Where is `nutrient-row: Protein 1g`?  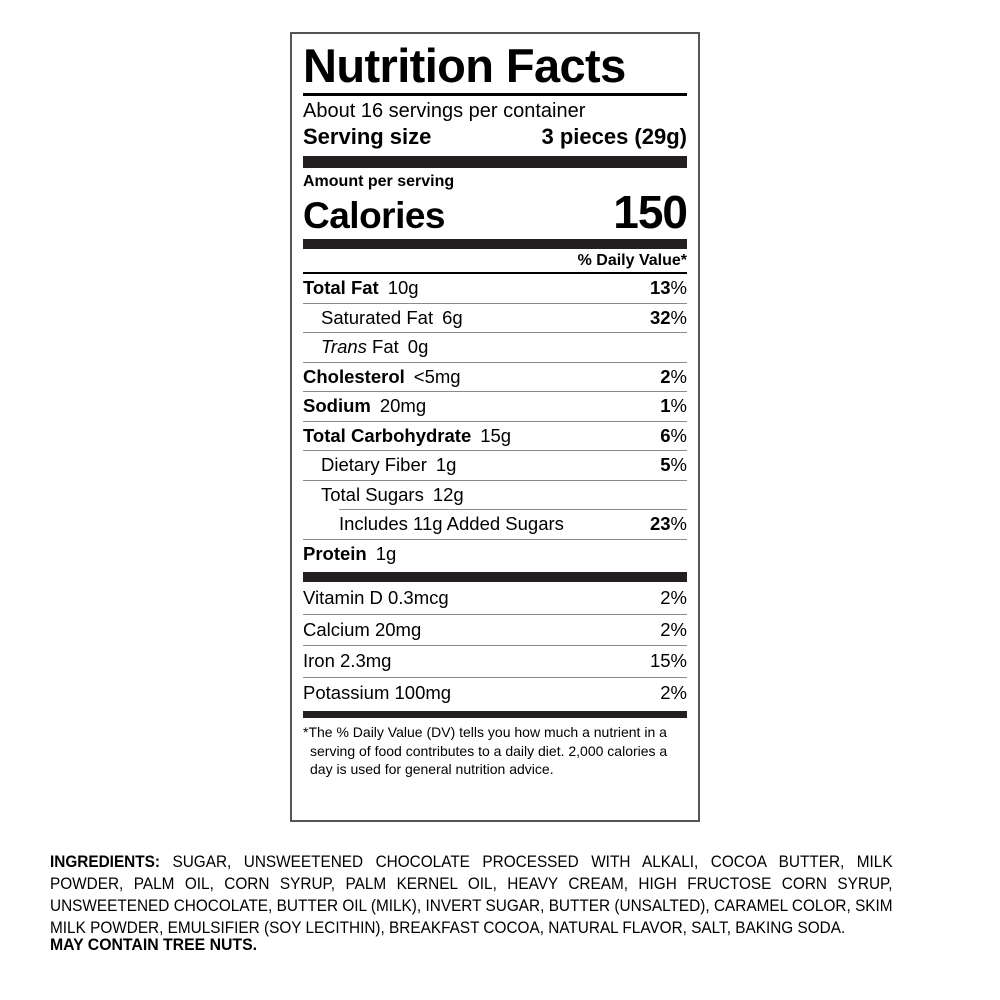 nutrient-row: Protein 1g is located at coordinates (495, 553).